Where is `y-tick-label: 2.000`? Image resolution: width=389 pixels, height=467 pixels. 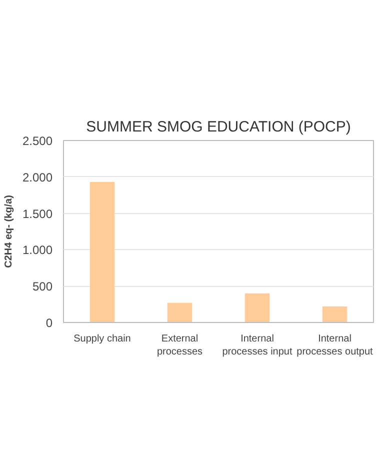
y-tick-label: 2.000 is located at coordinates (37, 177).